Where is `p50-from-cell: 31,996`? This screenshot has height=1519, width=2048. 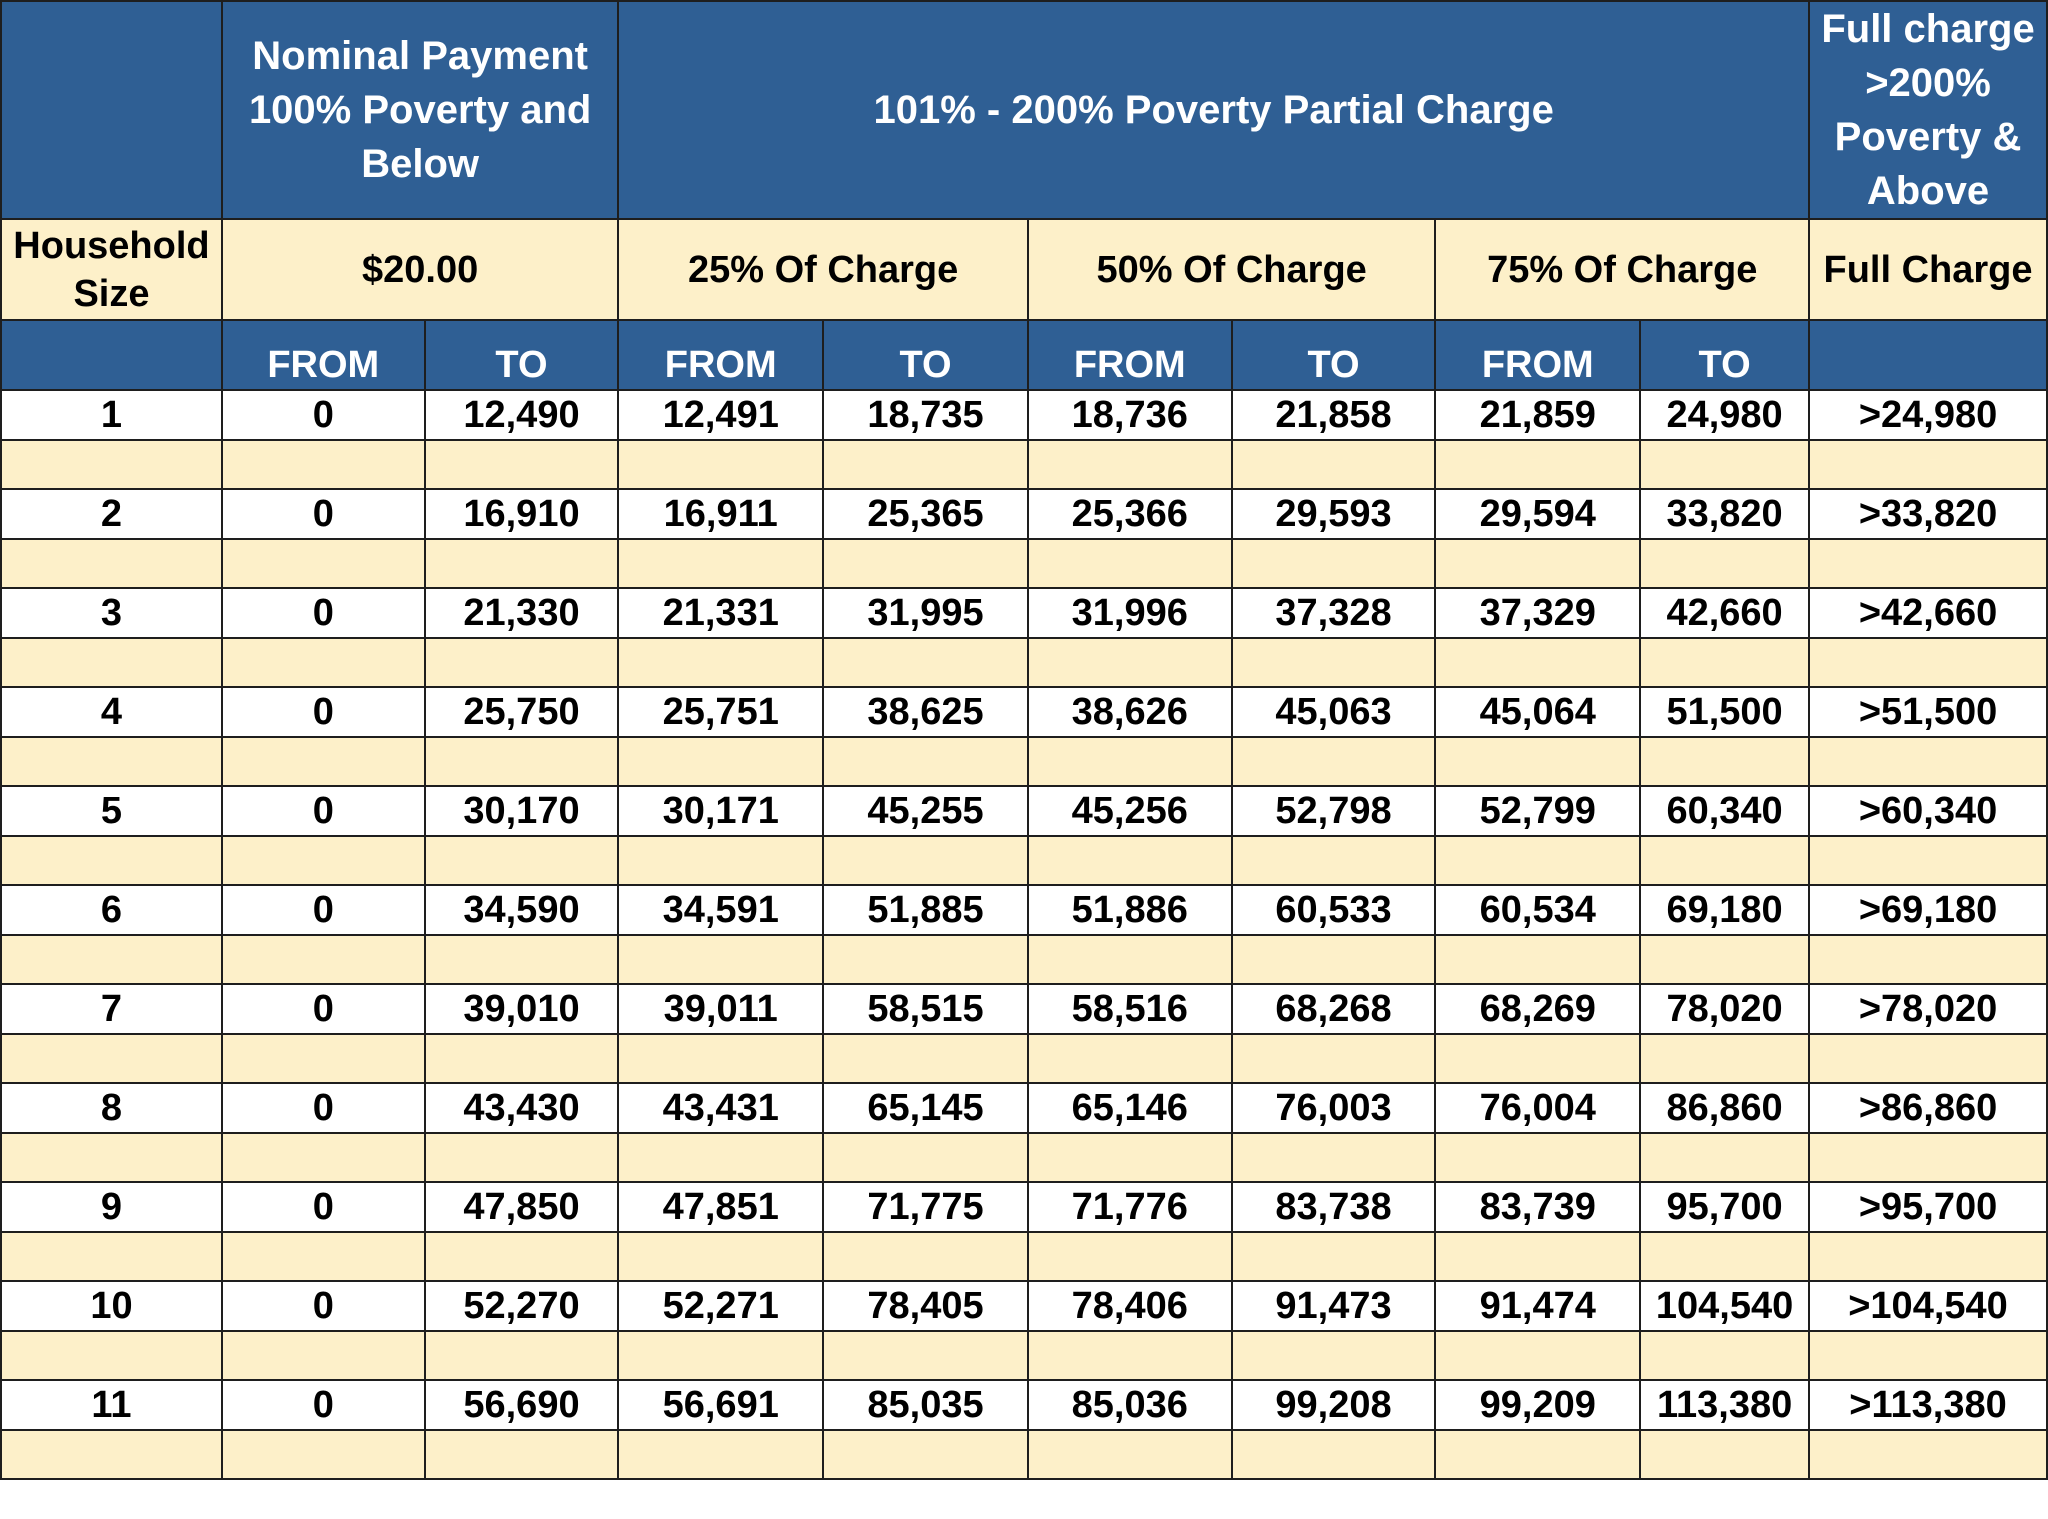
p50-from-cell: 31,996 is located at coordinates (1129, 613).